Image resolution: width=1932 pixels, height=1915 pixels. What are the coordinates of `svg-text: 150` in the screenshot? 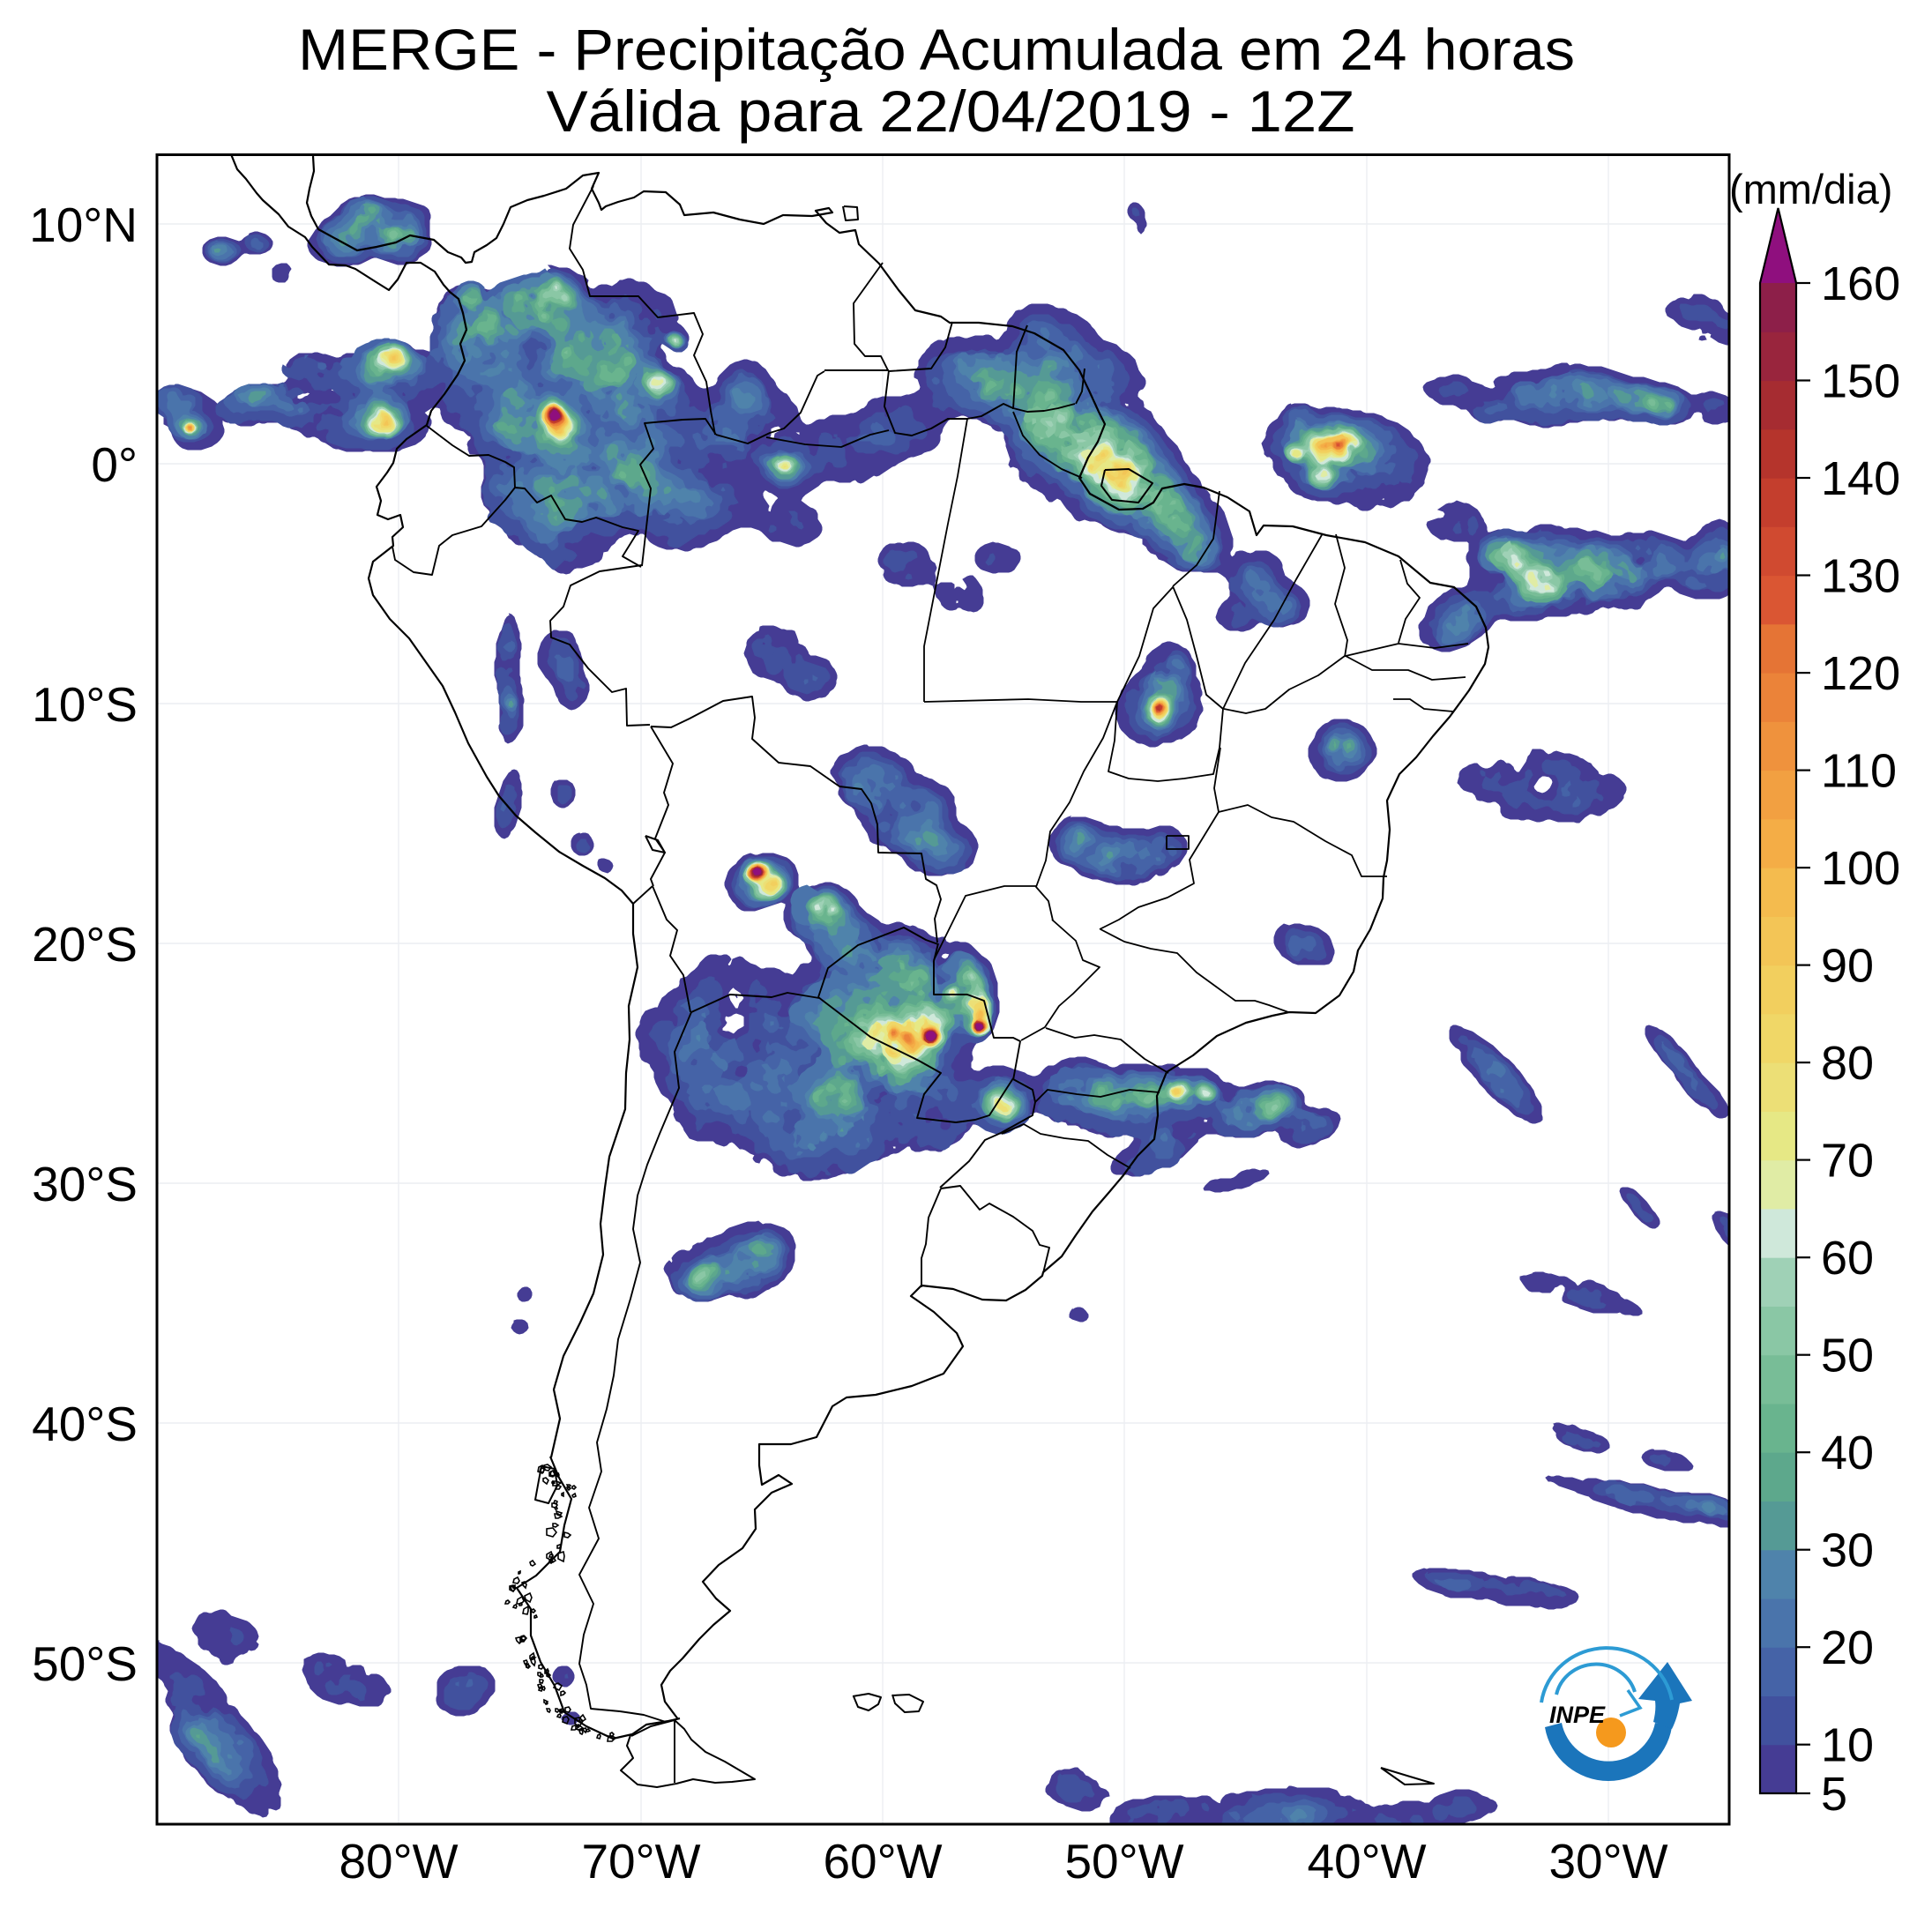 It's located at (1860, 381).